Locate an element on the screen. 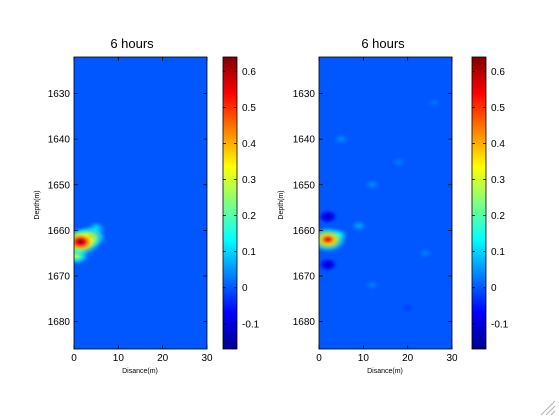  left-ylabel: Depth(m) is located at coordinates (37, 204).